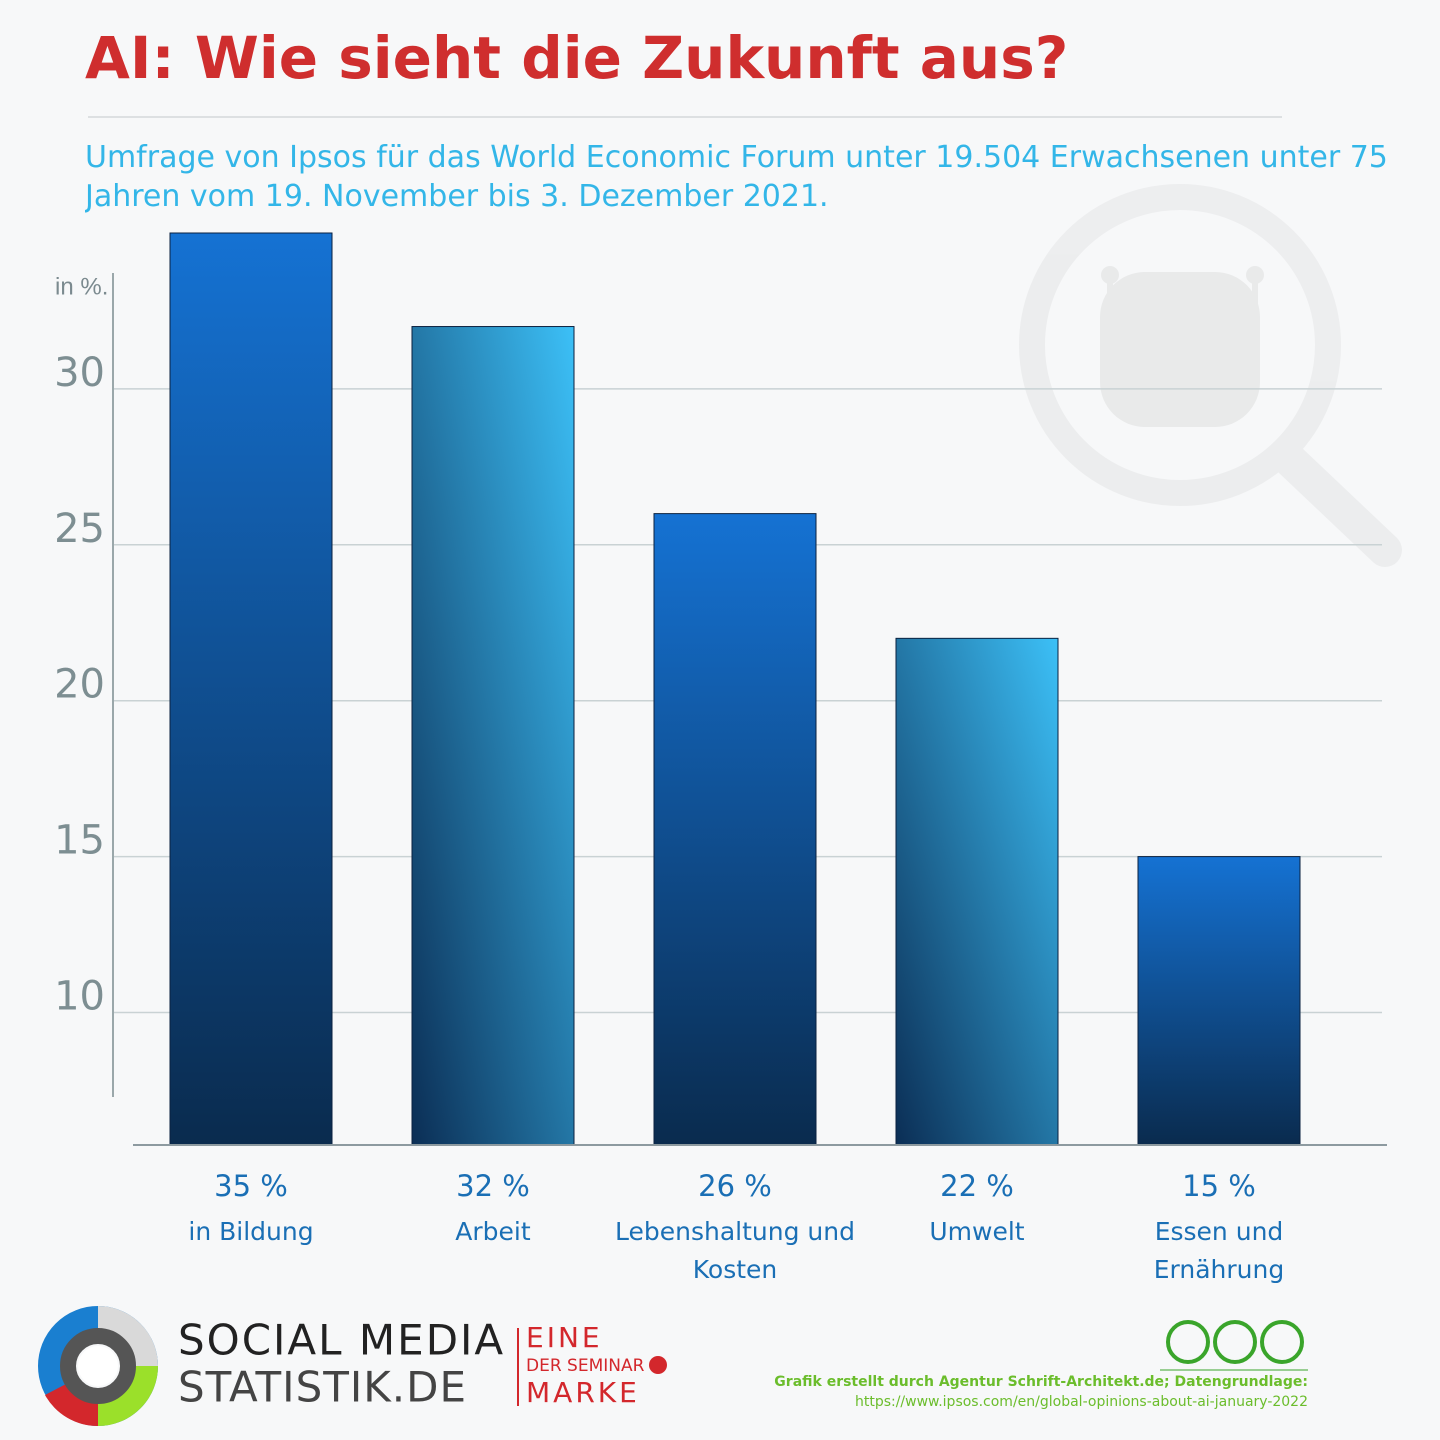 This screenshot has height=1440, width=1440. Describe the element at coordinates (658, 1365) in the screenshot. I see `seminar-dot` at that location.